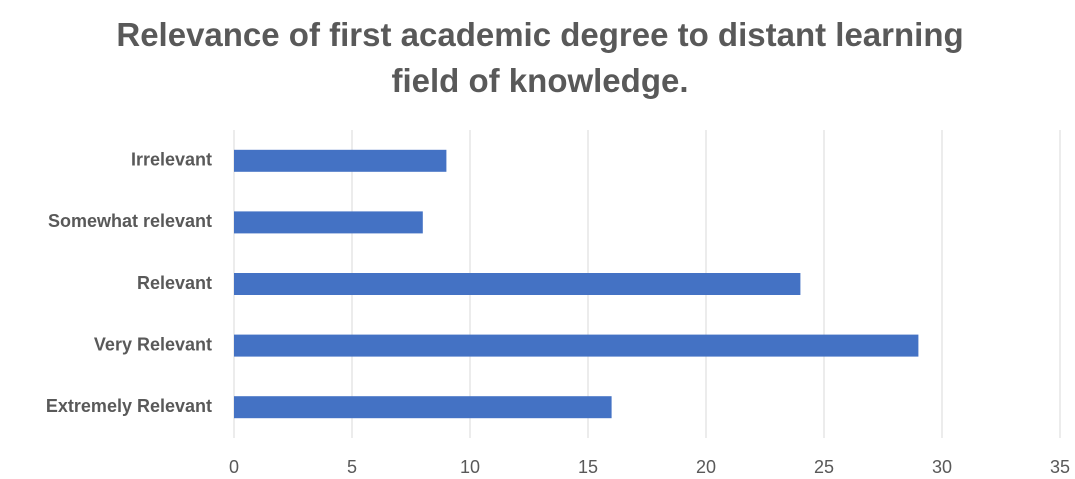 The image size is (1075, 479). I want to click on x-tick-label: 10, so click(470, 467).